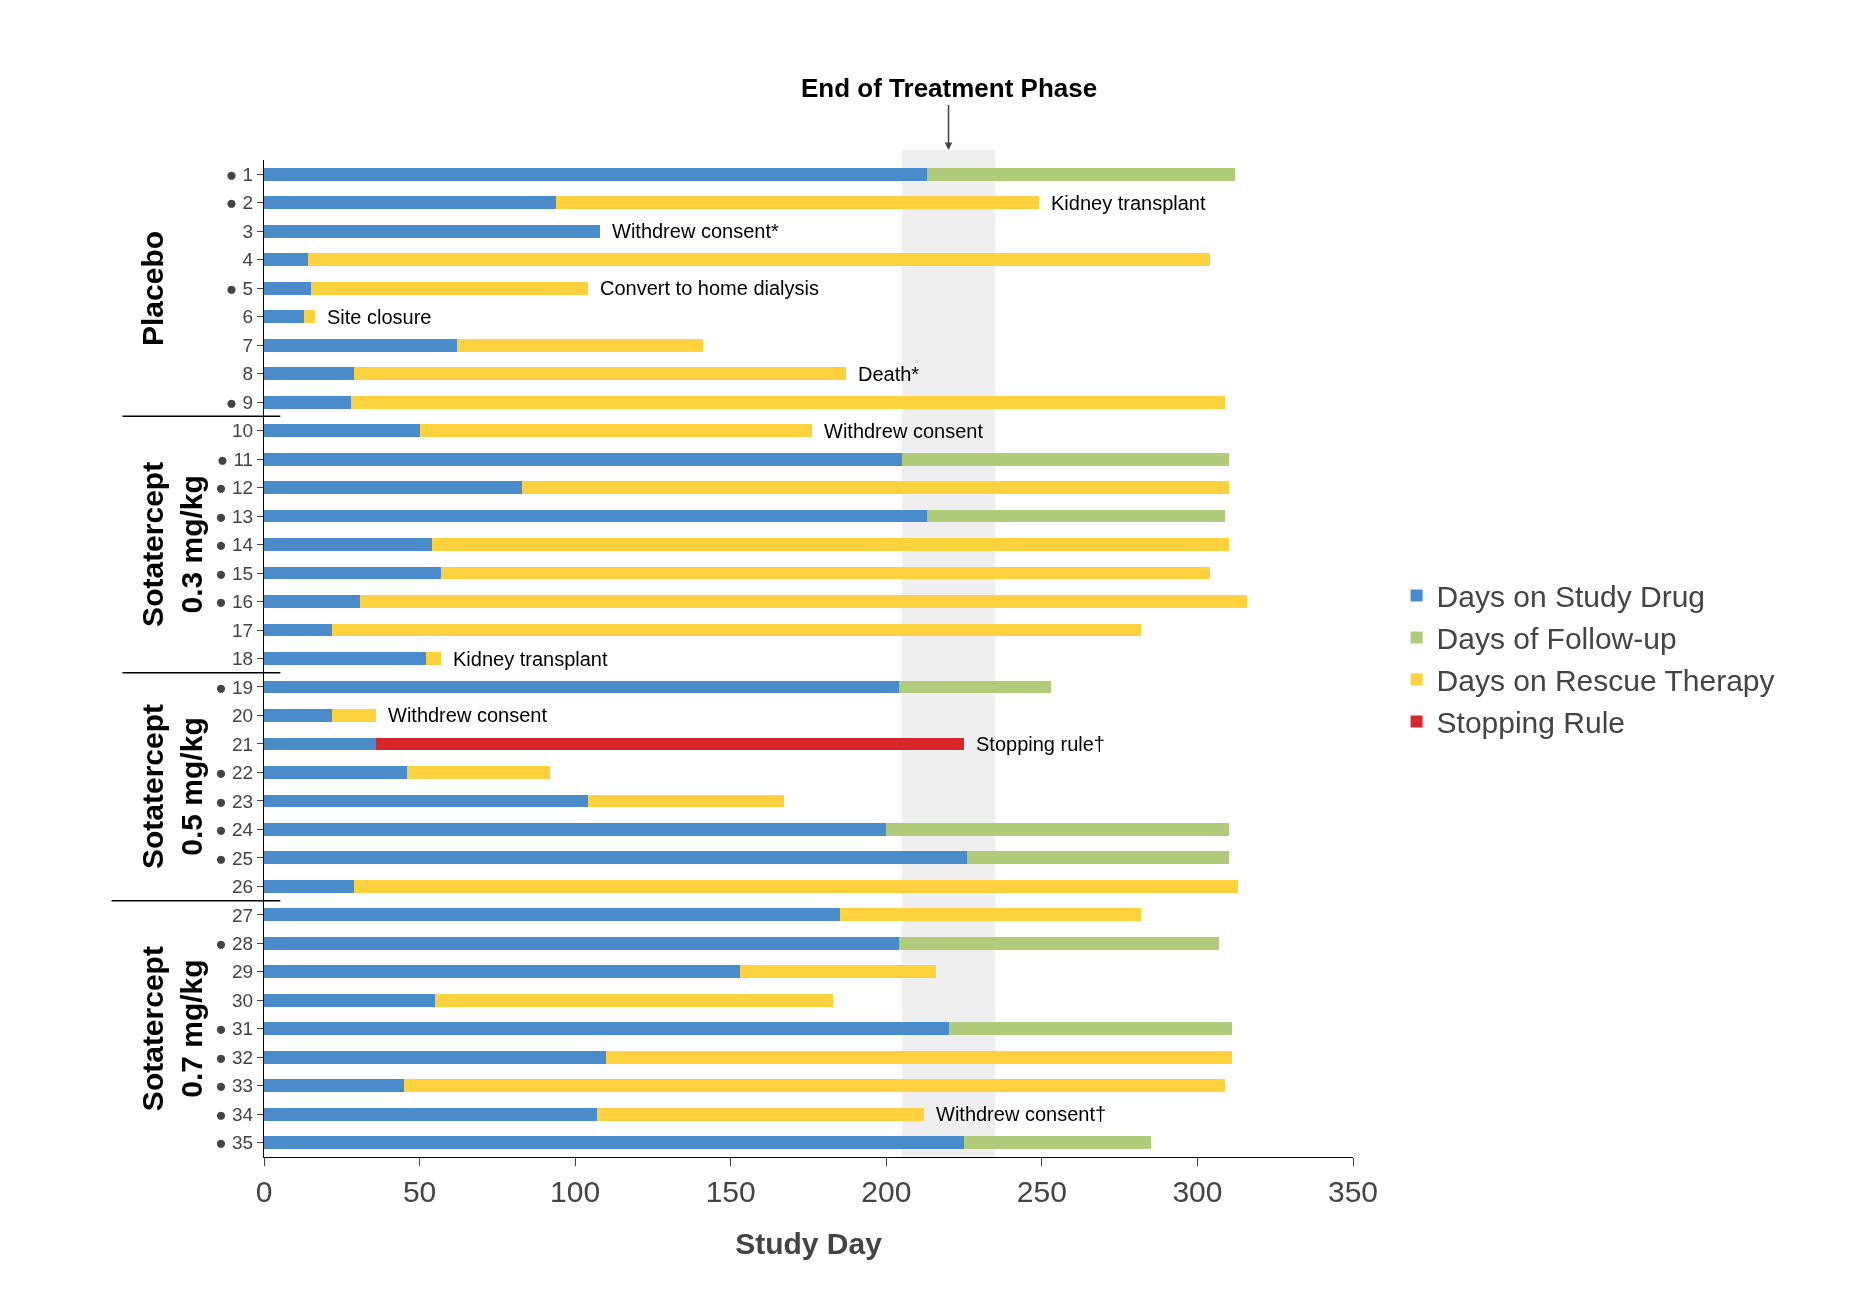 Image resolution: width=1866 pixels, height=1307 pixels. What do you see at coordinates (243, 659) in the screenshot?
I see `y-tick-label: 18` at bounding box center [243, 659].